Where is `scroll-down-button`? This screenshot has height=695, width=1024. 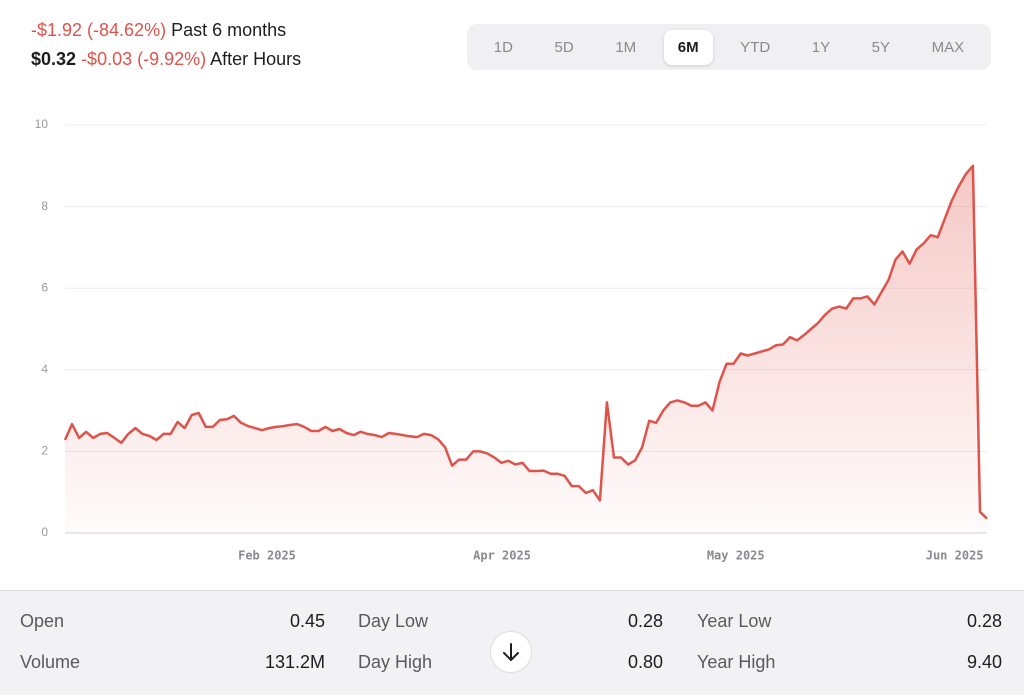
scroll-down-button is located at coordinates (511, 652).